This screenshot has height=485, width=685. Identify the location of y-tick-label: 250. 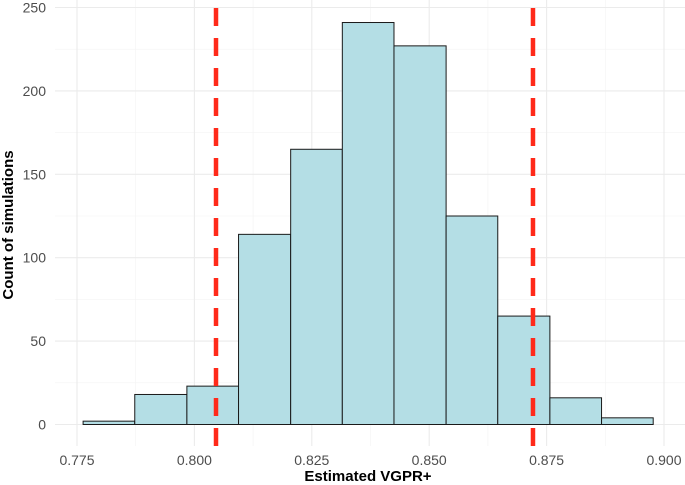
(35, 8).